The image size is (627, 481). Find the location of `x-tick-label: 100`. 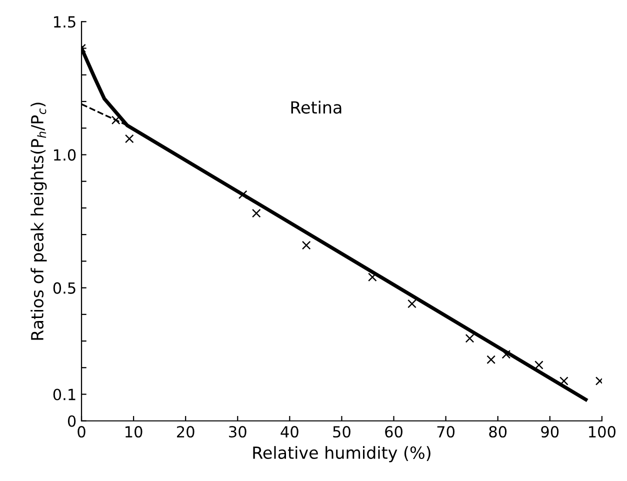

x-tick-label: 100 is located at coordinates (602, 432).